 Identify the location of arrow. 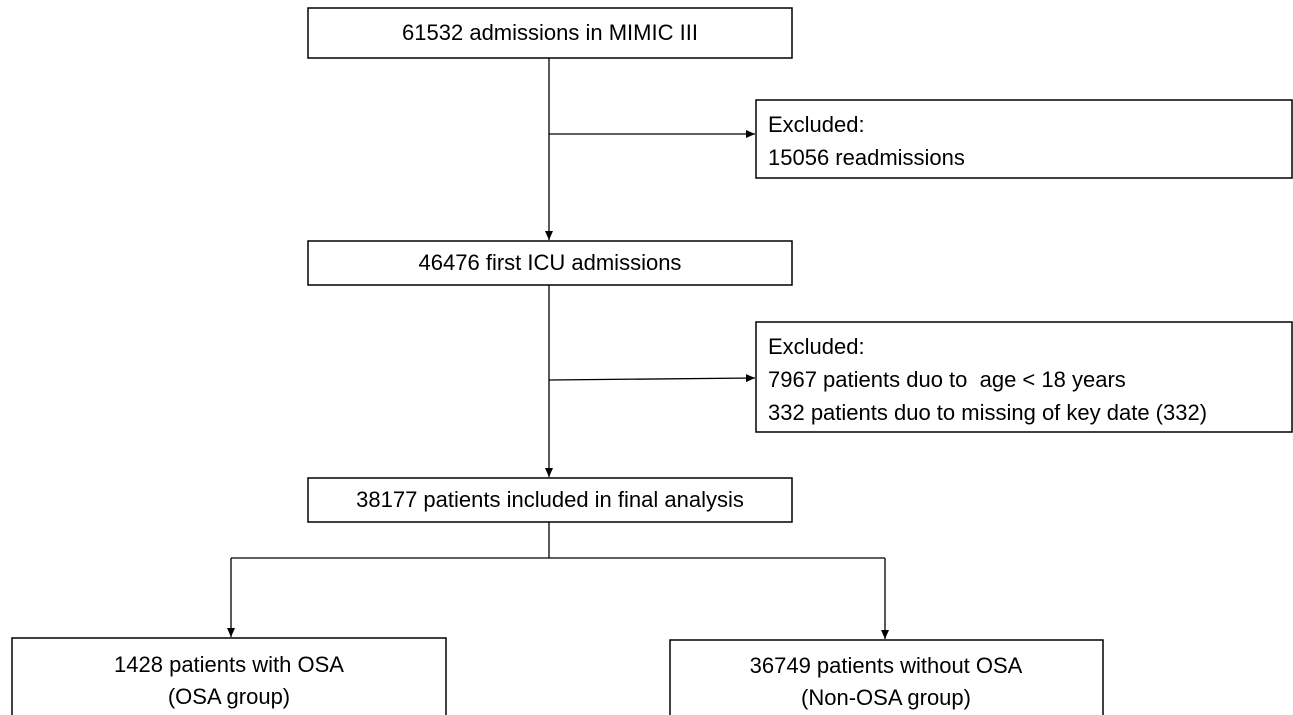
(652, 378).